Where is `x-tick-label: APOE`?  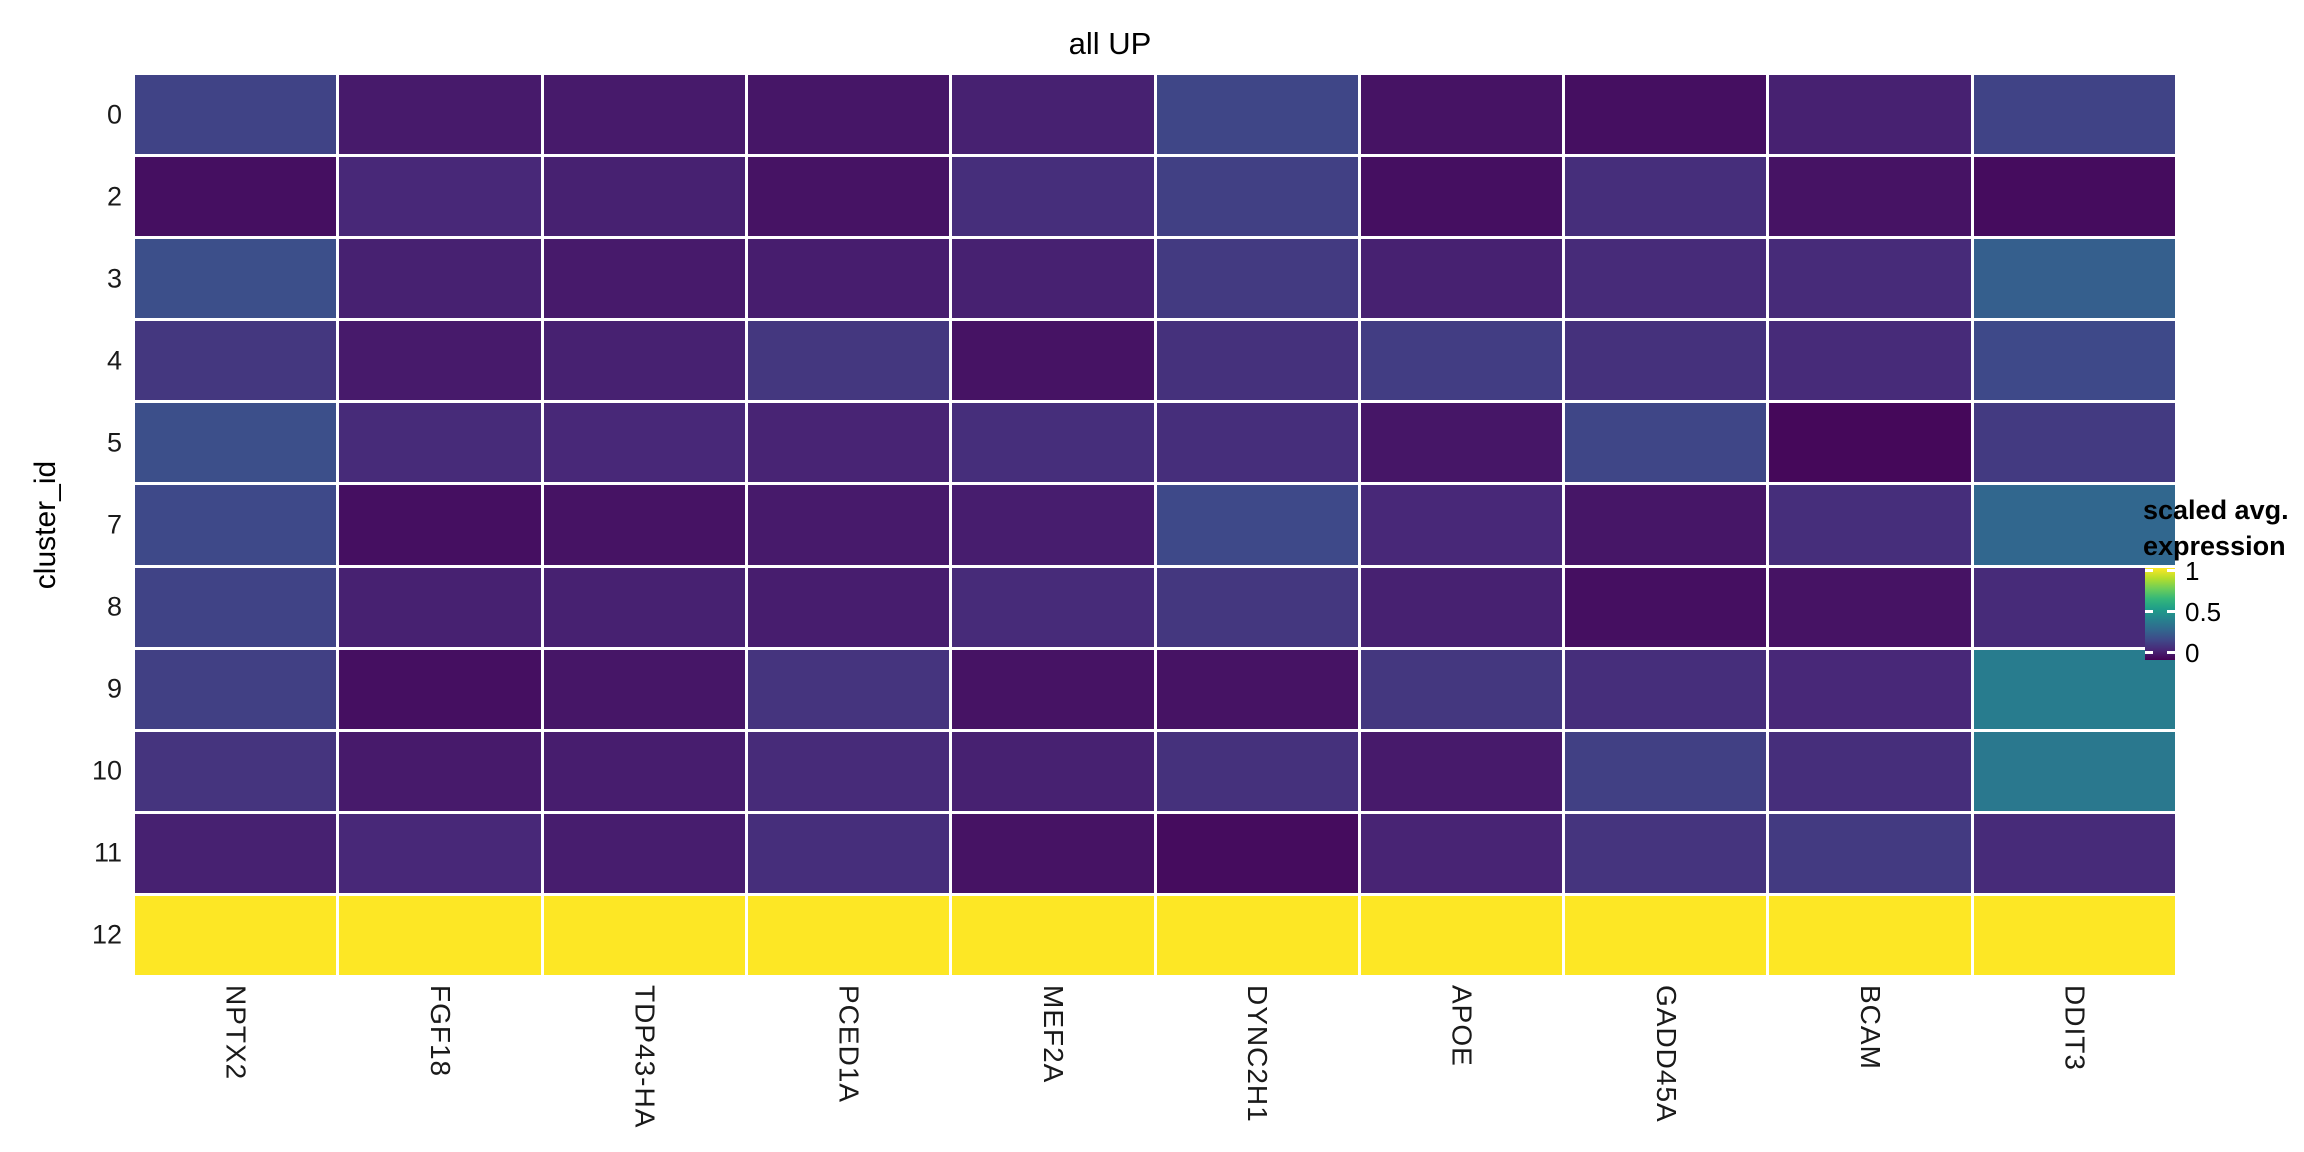 x-tick-label: APOE is located at coordinates (1462, 1026).